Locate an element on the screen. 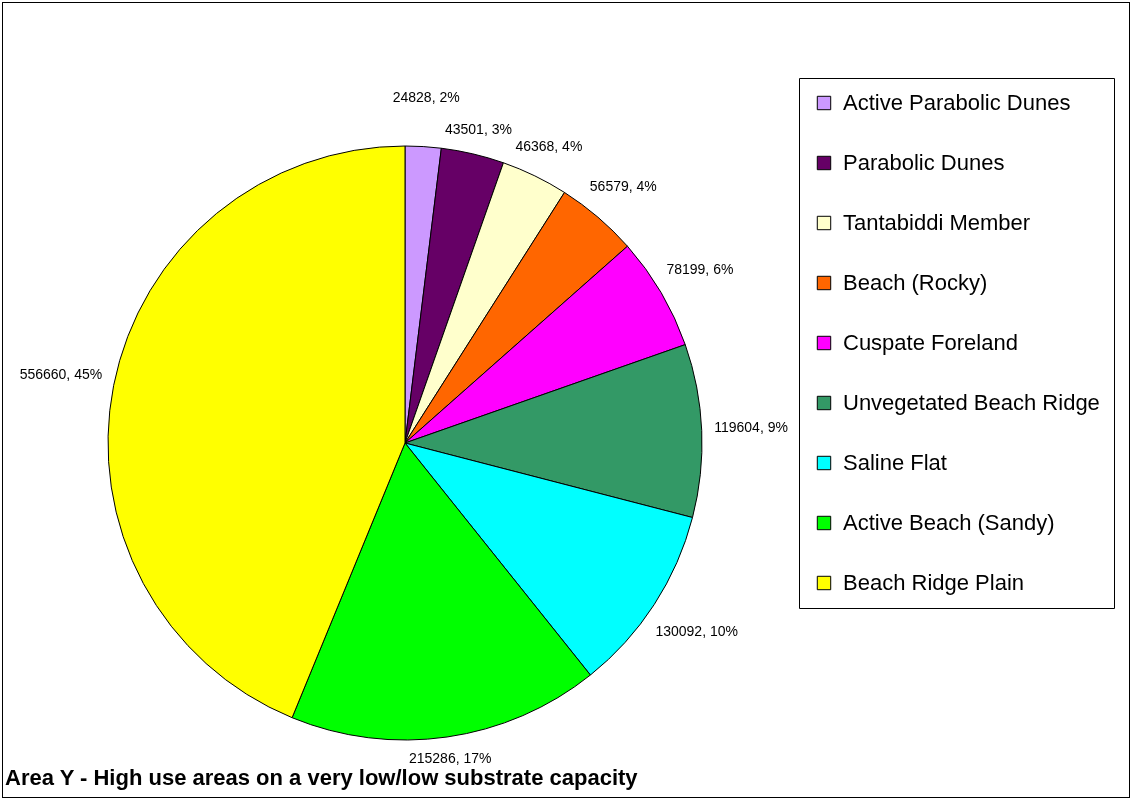 The height and width of the screenshot is (804, 1134). data-label: 46368, 4% is located at coordinates (549, 145).